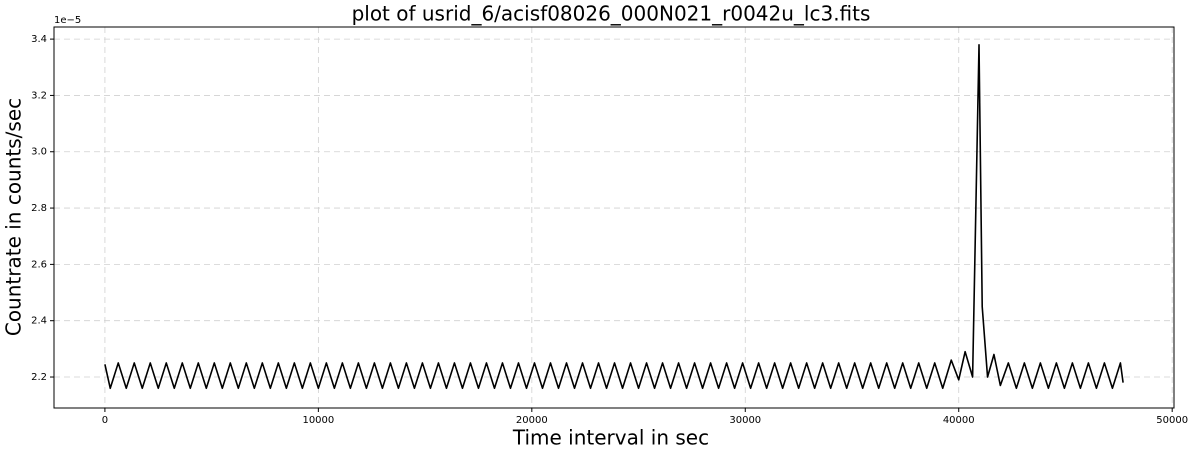  I want to click on y-axis-label: Countrate in counts/sec, so click(14, 217).